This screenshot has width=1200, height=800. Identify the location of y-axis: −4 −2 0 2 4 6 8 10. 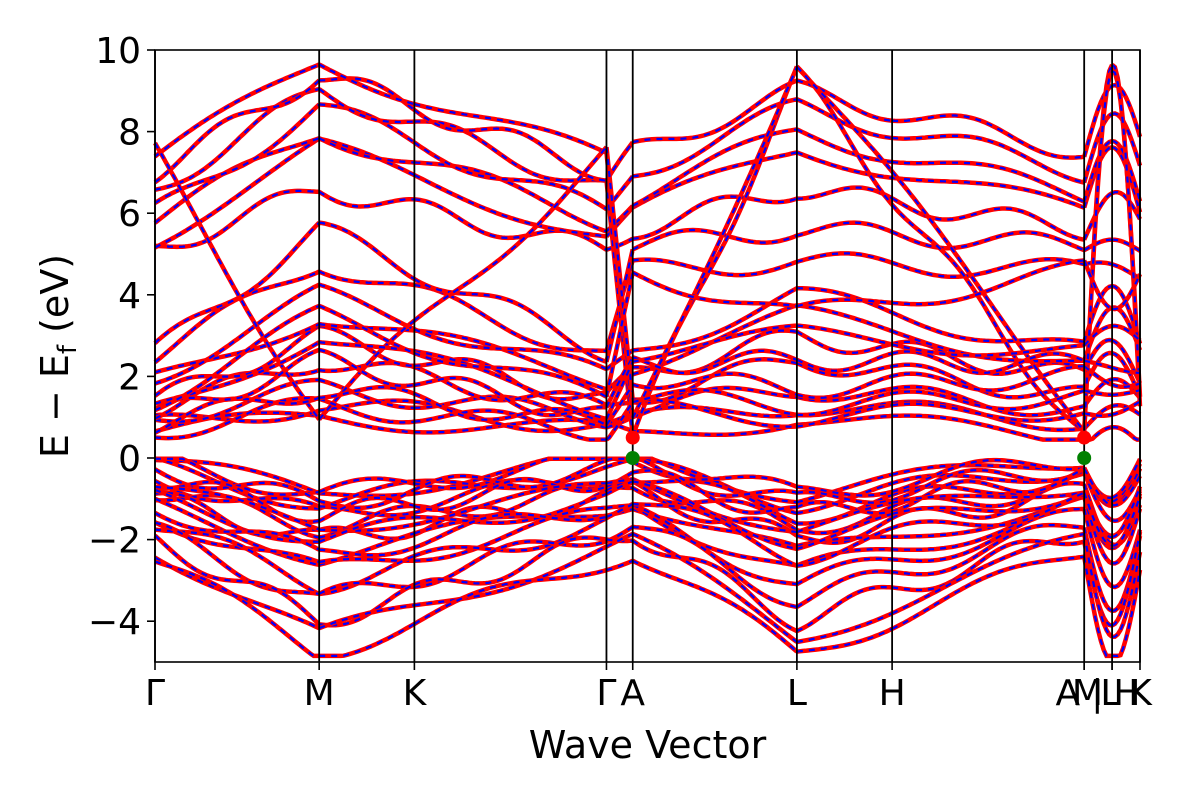
(121, 337).